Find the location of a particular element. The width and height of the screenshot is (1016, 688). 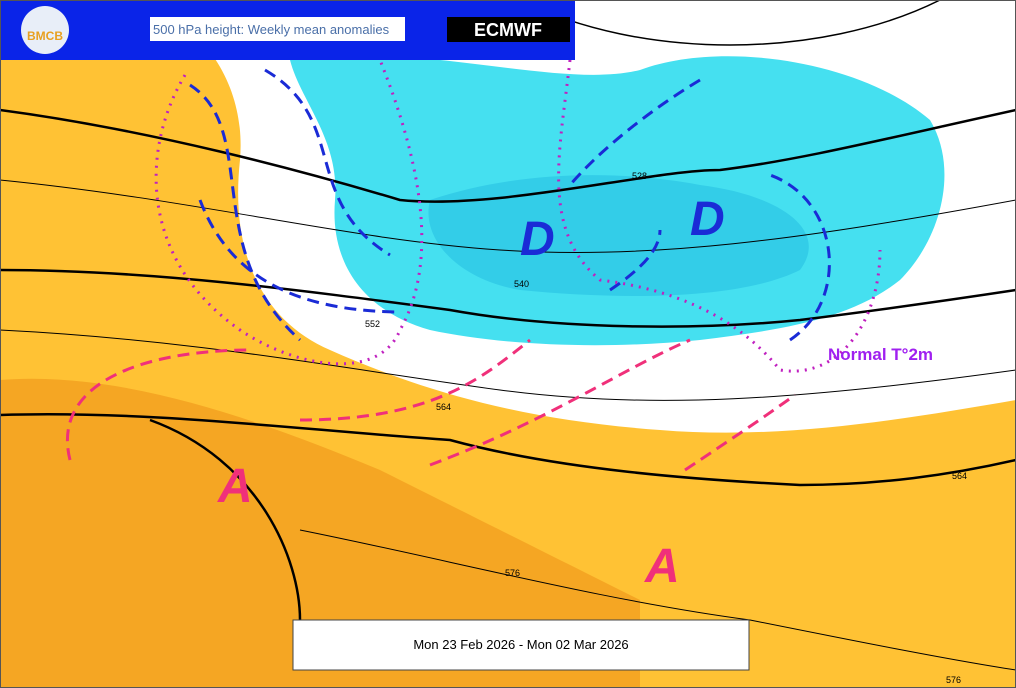

negative-core is located at coordinates (618, 235).